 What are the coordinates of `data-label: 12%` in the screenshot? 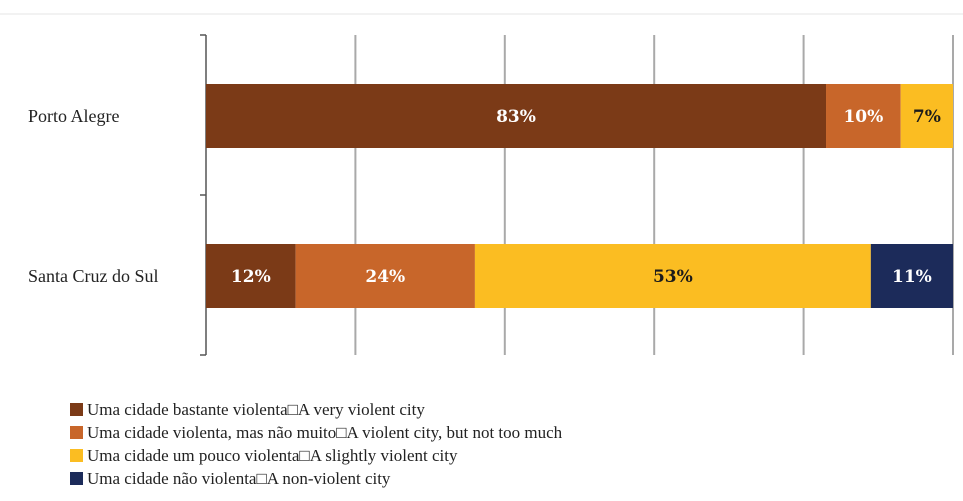 It's located at (251, 277).